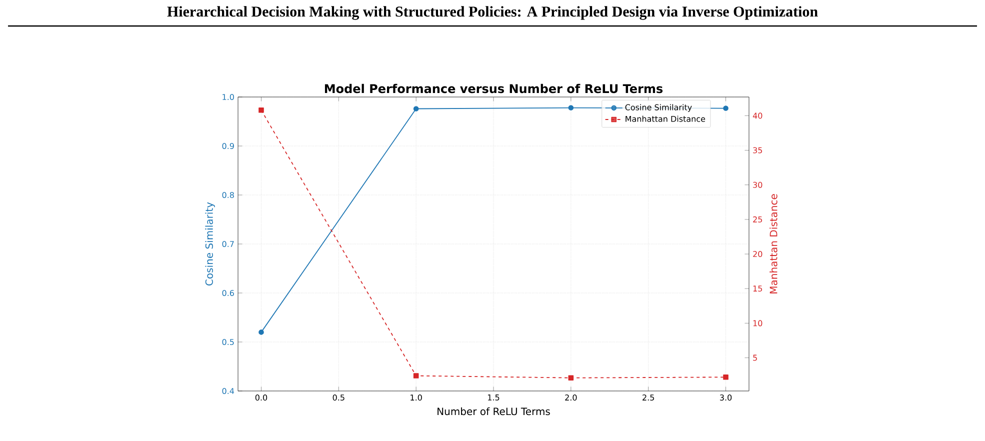  I want to click on y2-tick-label: 35, so click(757, 150).